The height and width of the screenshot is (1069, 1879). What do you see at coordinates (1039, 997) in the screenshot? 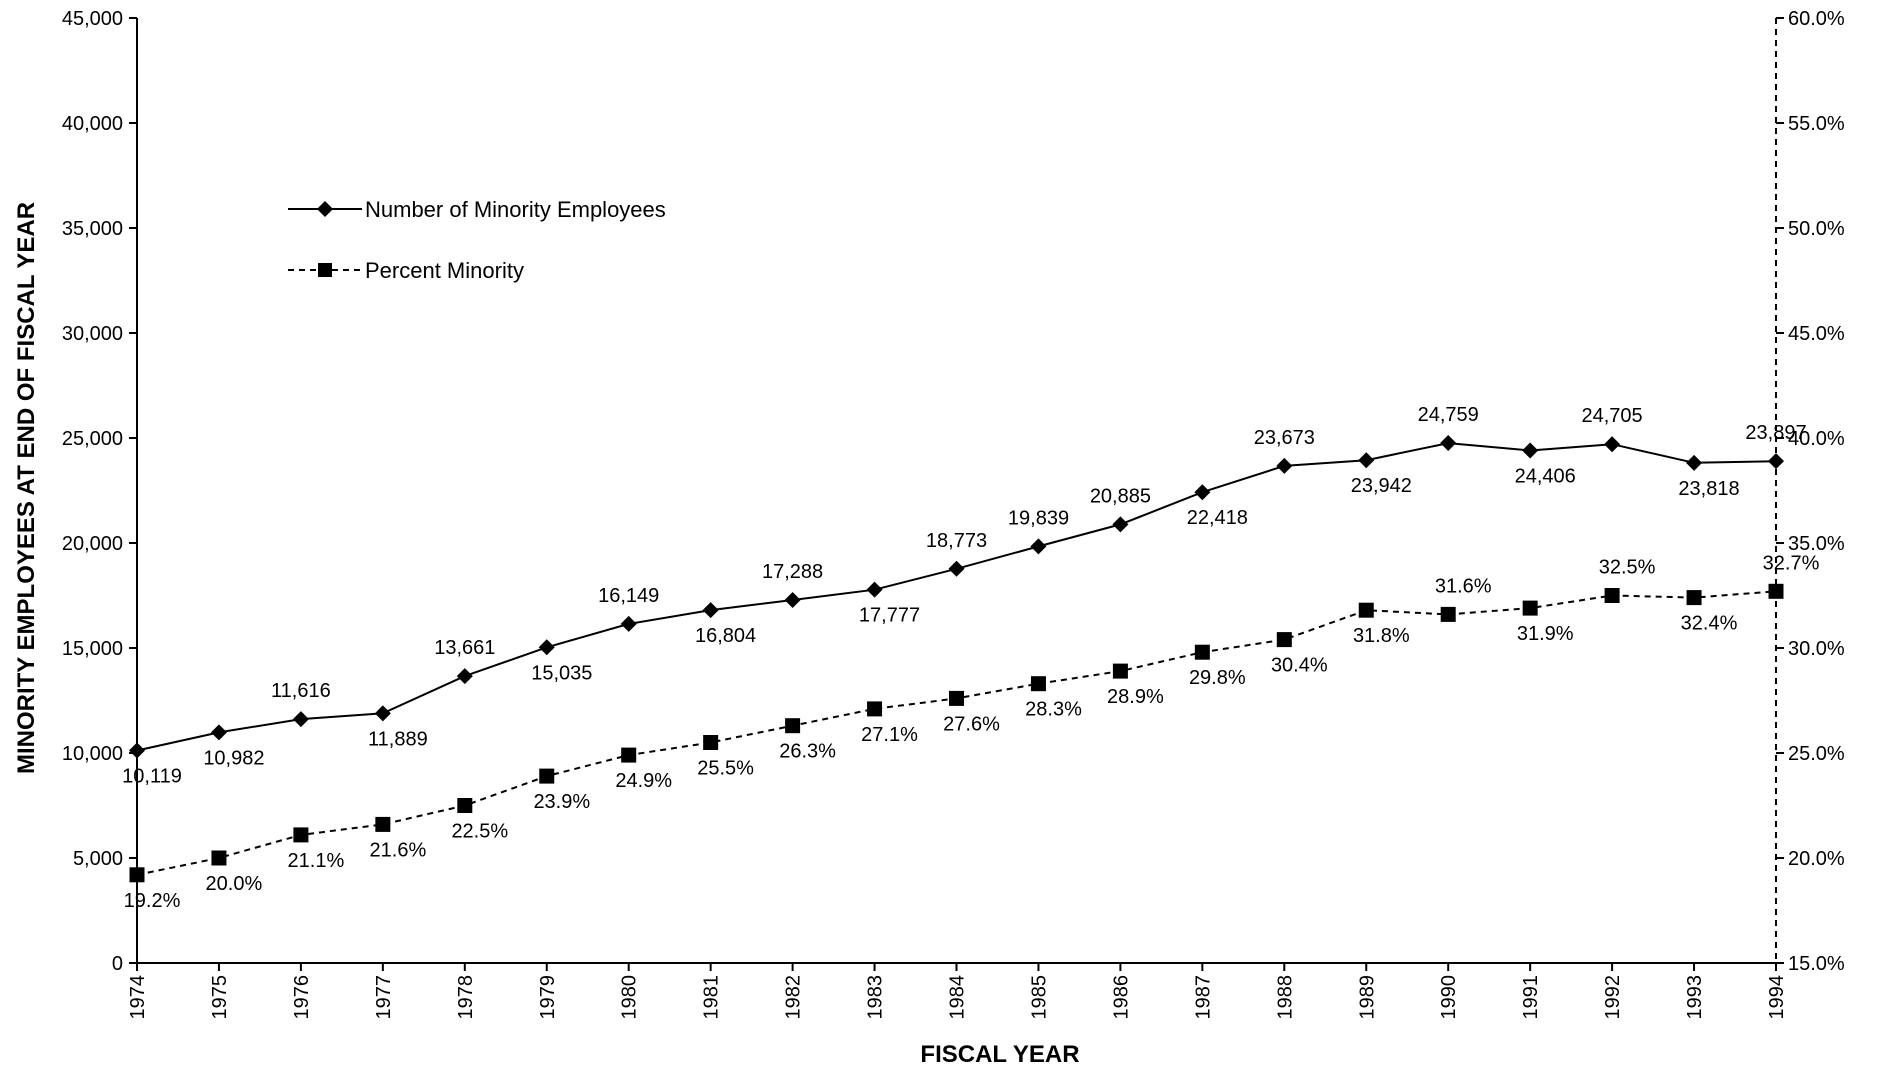
I see `x-tick-label: 1985` at bounding box center [1039, 997].